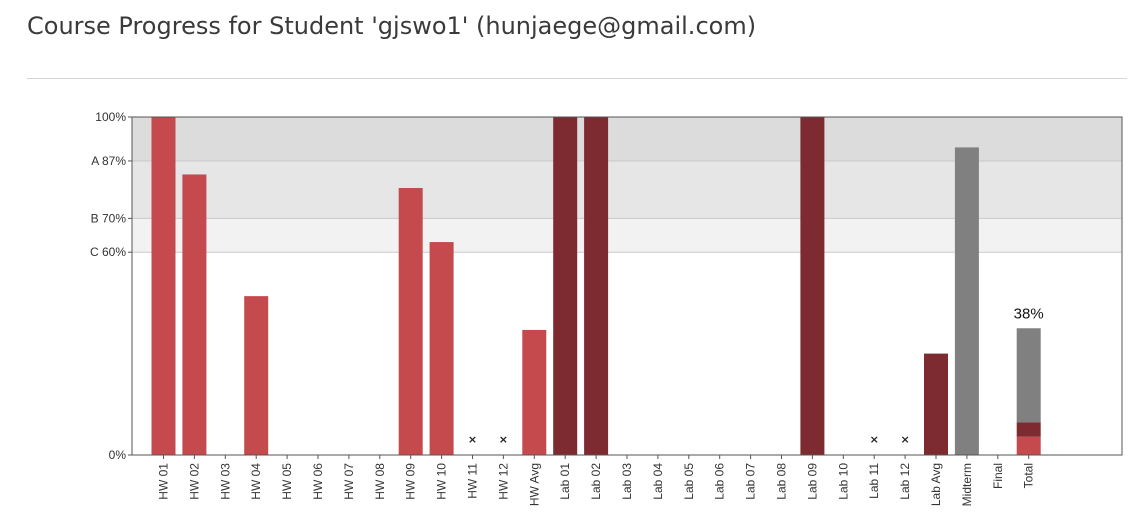  Describe the element at coordinates (110, 117) in the screenshot. I see `y-tick-label-0: 100%` at that location.